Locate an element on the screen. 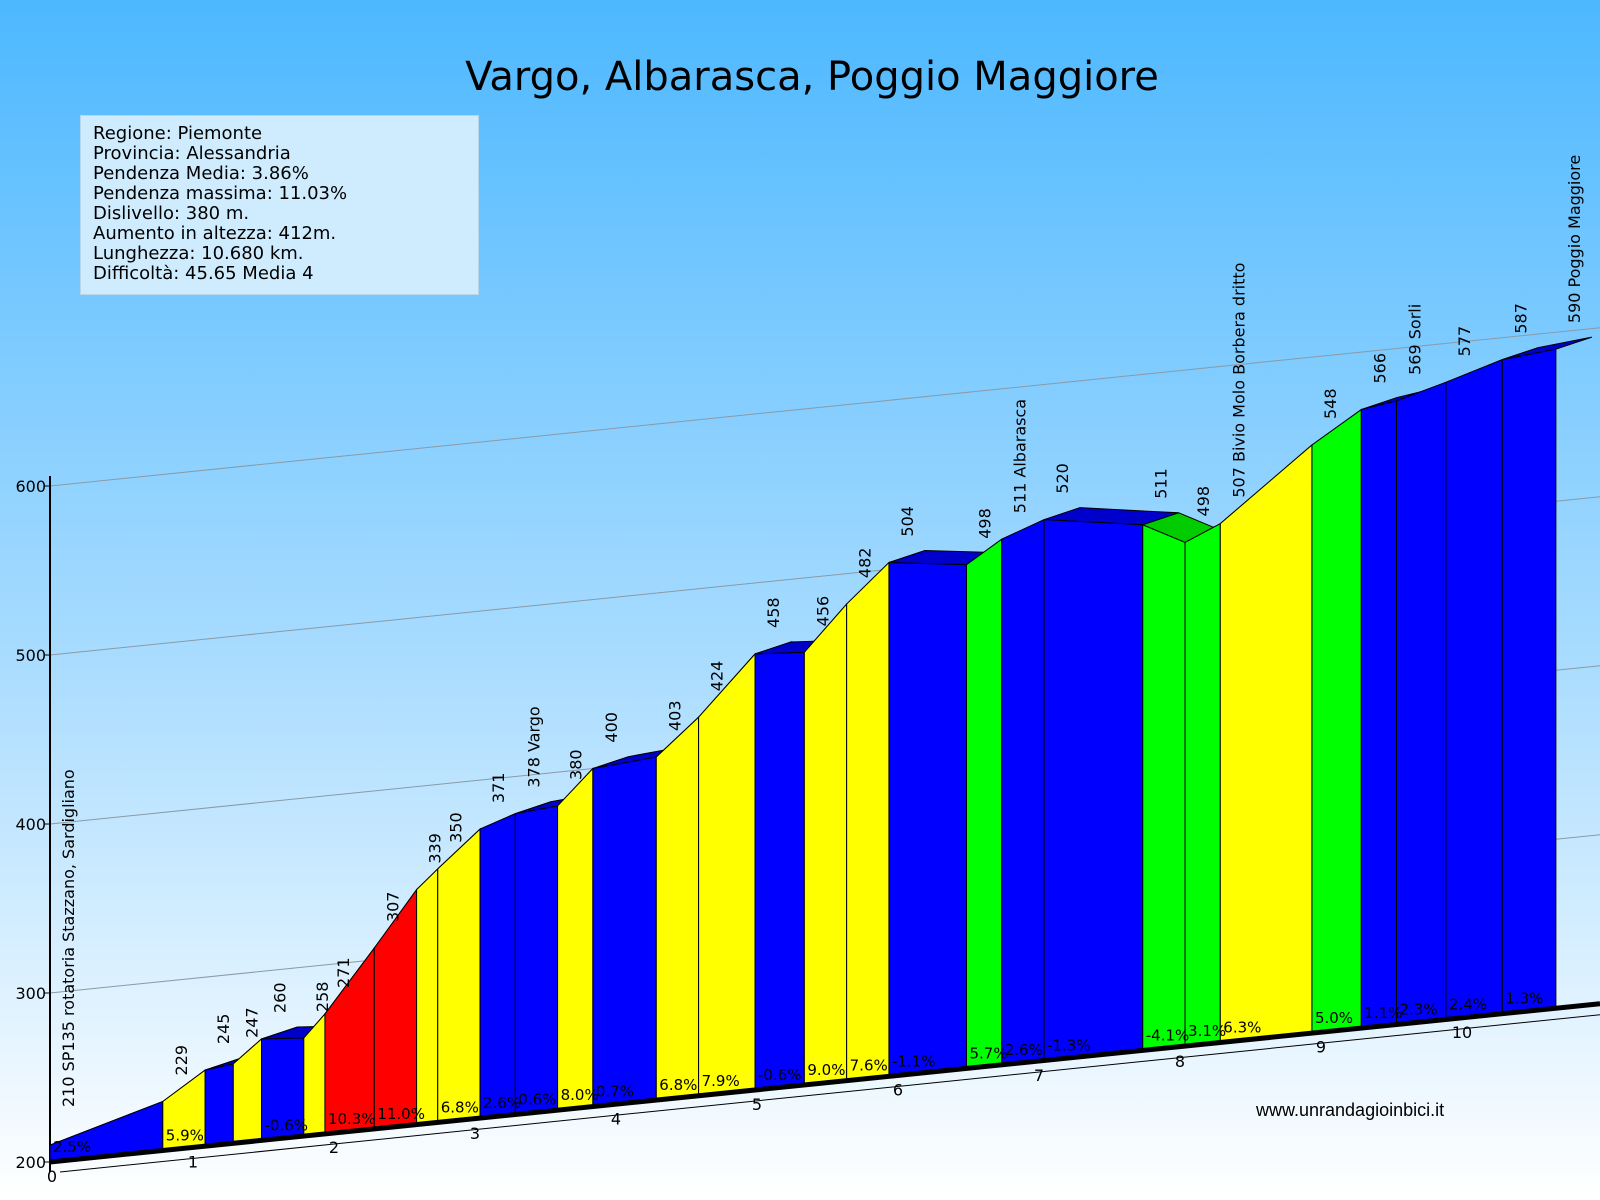 The width and height of the screenshot is (1600, 1200). grade-label: -1.1% is located at coordinates (914, 1061).